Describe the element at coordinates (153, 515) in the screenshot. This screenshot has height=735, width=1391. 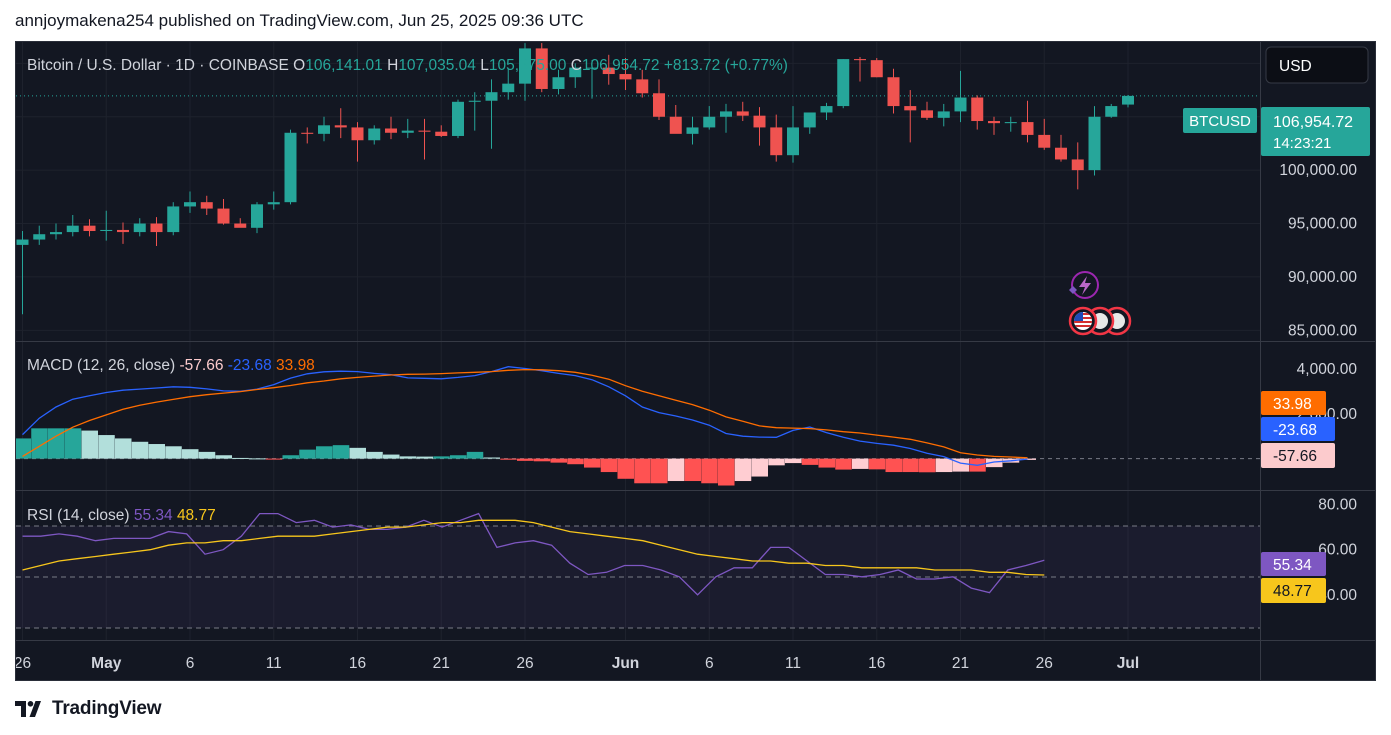
I see `rsi-value: 55.34` at that location.